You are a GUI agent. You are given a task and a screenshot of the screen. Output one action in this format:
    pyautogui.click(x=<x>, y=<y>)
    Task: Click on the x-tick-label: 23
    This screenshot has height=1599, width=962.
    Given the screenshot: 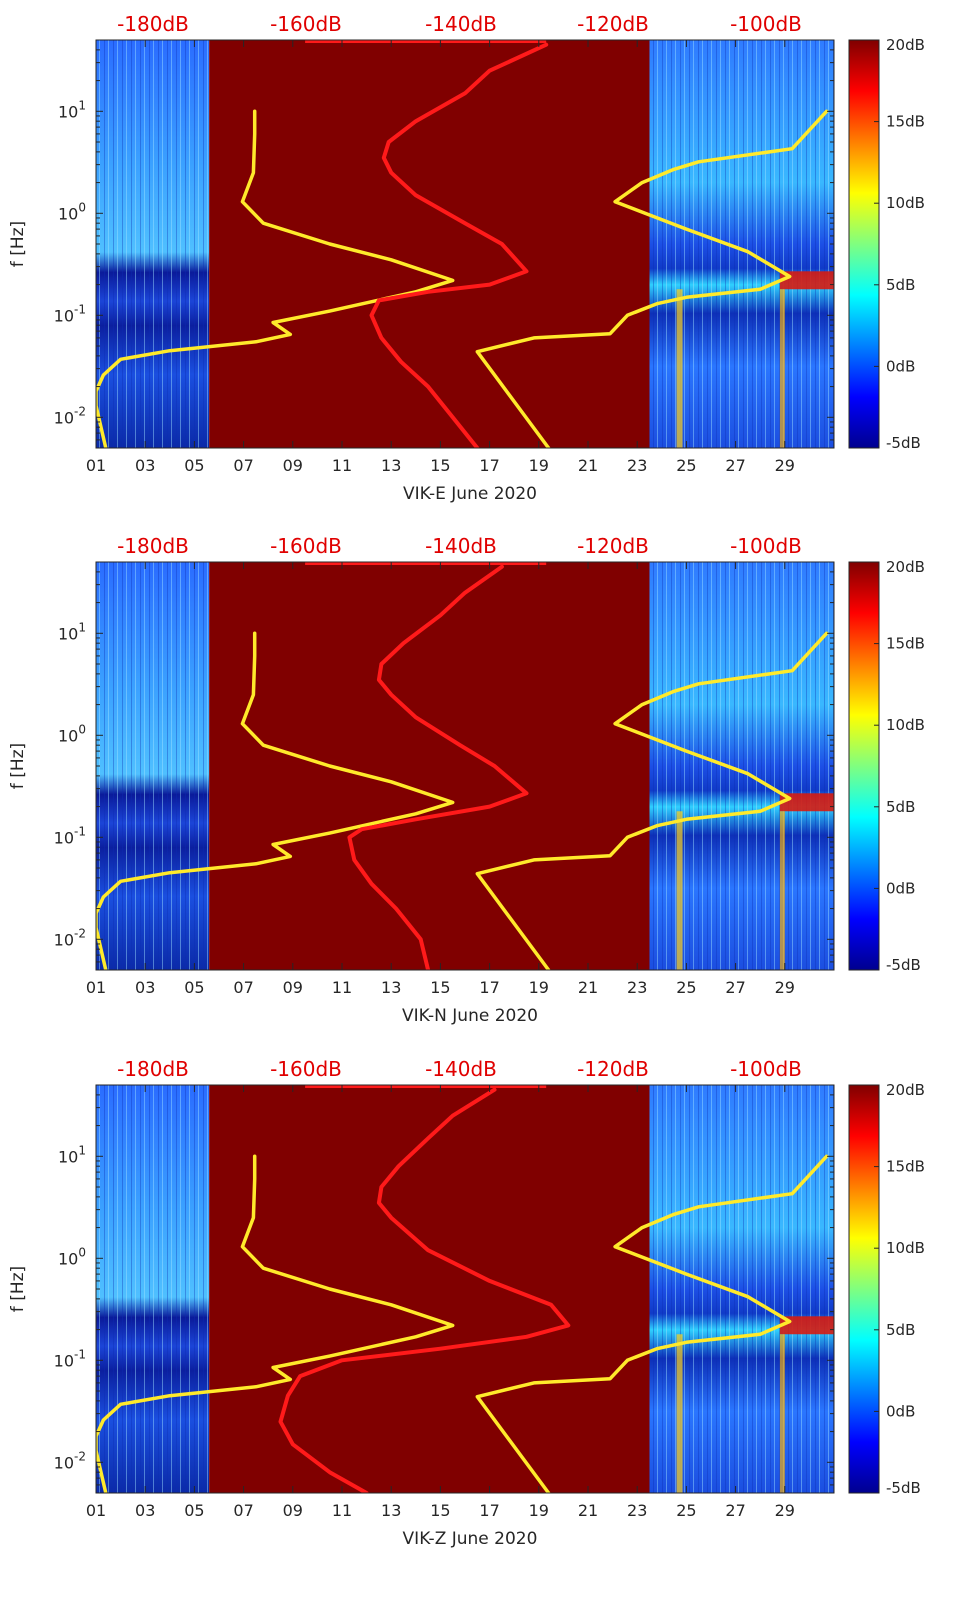 What is the action you would take?
    pyautogui.click(x=637, y=1510)
    